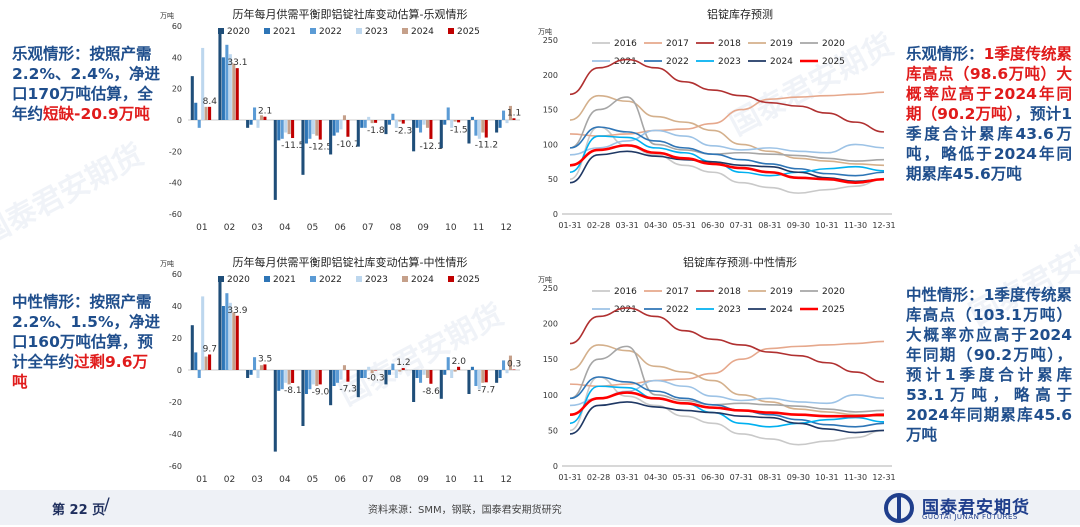 The height and width of the screenshot is (527, 1080). Describe the element at coordinates (451, 480) in the screenshot. I see `x-tick-label: 10` at that location.